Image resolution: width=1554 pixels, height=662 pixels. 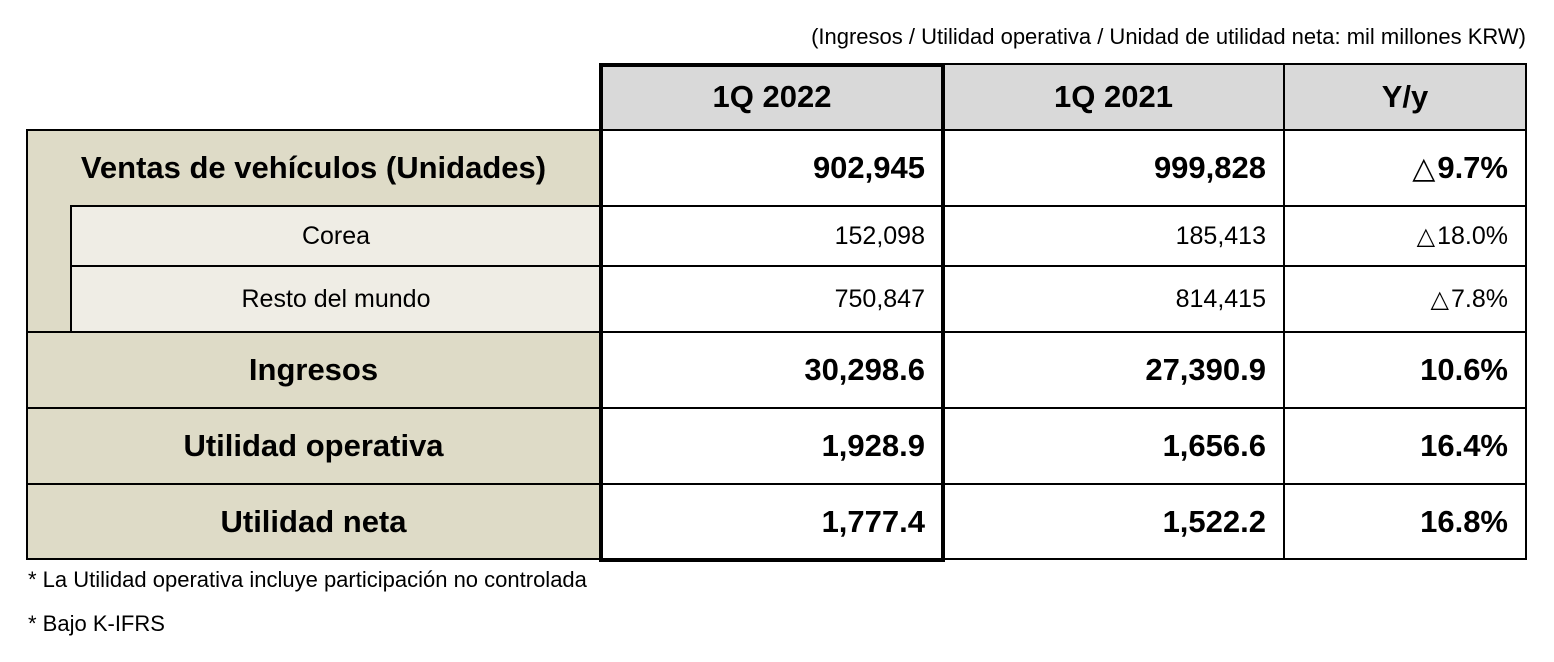 What do you see at coordinates (336, 299) in the screenshot?
I see `row-label-rest-of-world: Resto del mundo` at bounding box center [336, 299].